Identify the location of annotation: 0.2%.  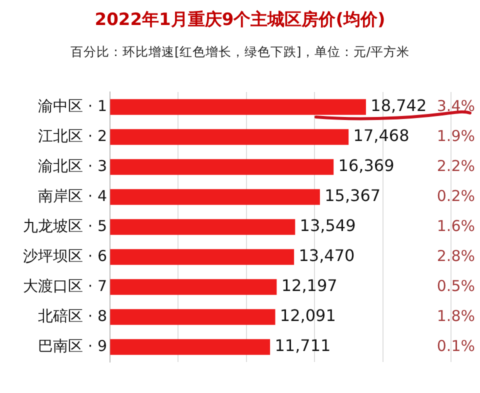
(455, 195).